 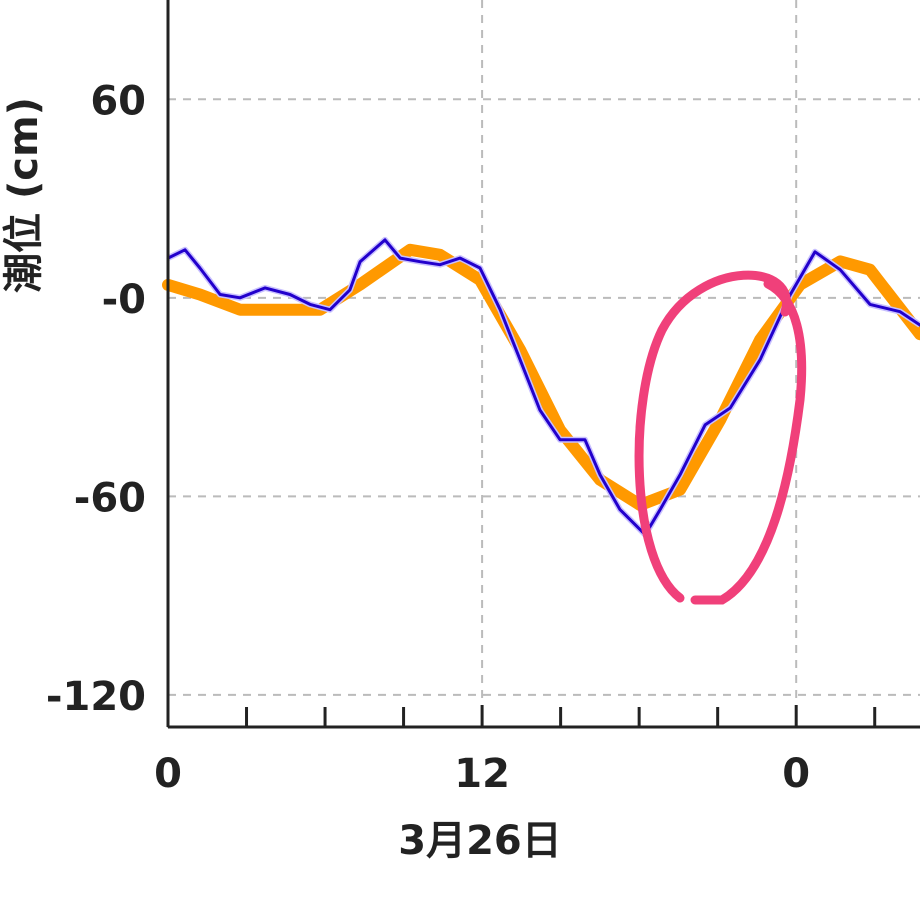 What do you see at coordinates (124, 300) in the screenshot?
I see `y-tick-label: -0` at bounding box center [124, 300].